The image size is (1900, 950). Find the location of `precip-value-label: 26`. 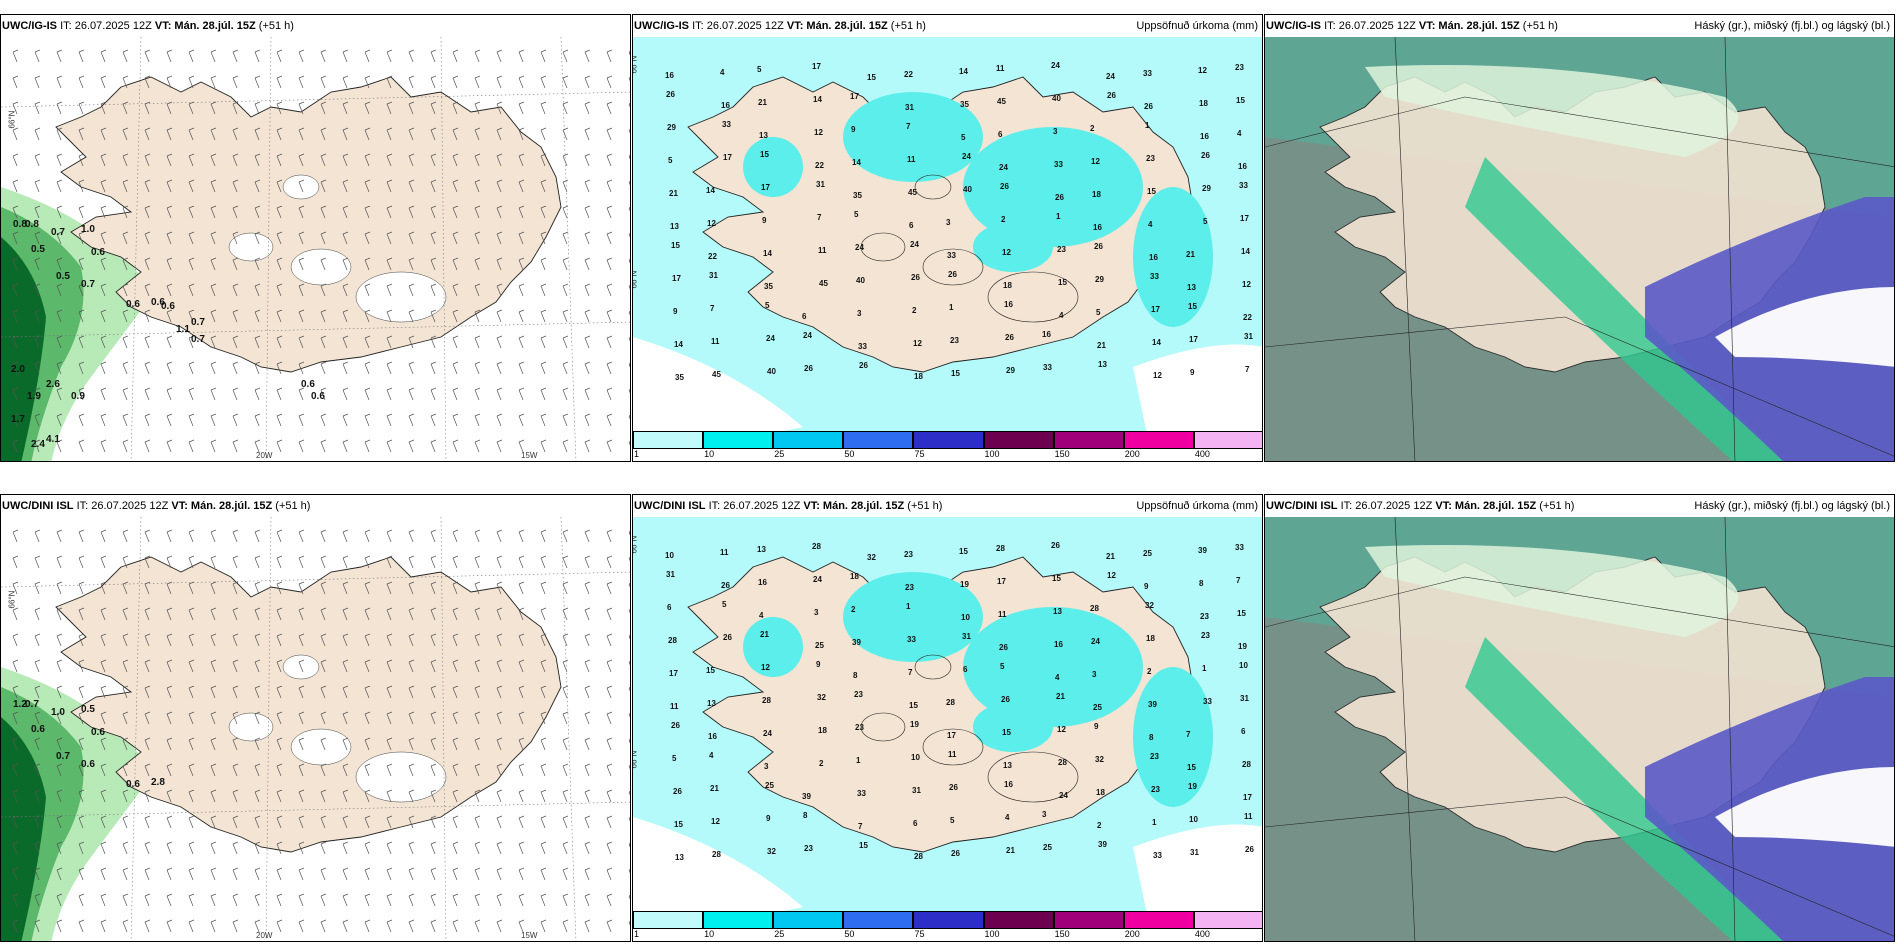

precip-value-label: 26 is located at coordinates (952, 274).